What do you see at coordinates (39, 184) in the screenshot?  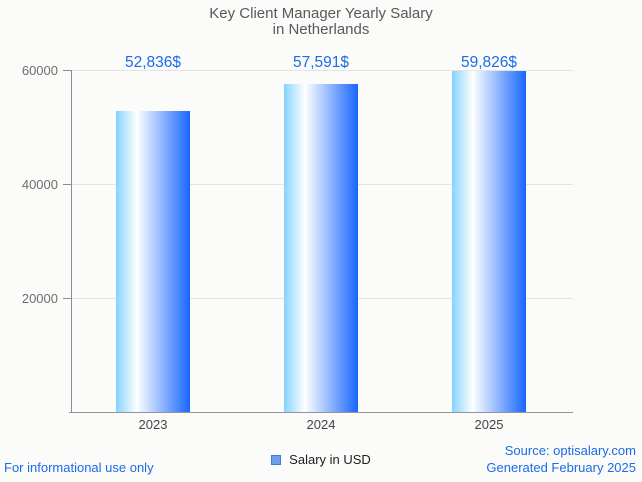 I see `y-axis-tick-label: 40000` at bounding box center [39, 184].